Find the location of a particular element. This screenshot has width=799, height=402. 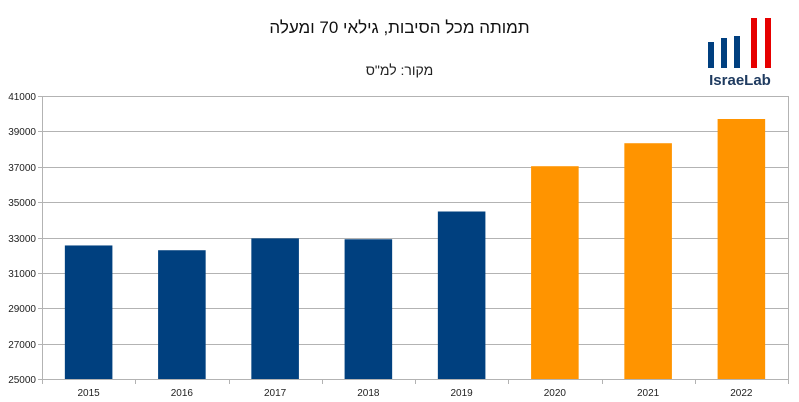

bar-2021 is located at coordinates (648, 261).